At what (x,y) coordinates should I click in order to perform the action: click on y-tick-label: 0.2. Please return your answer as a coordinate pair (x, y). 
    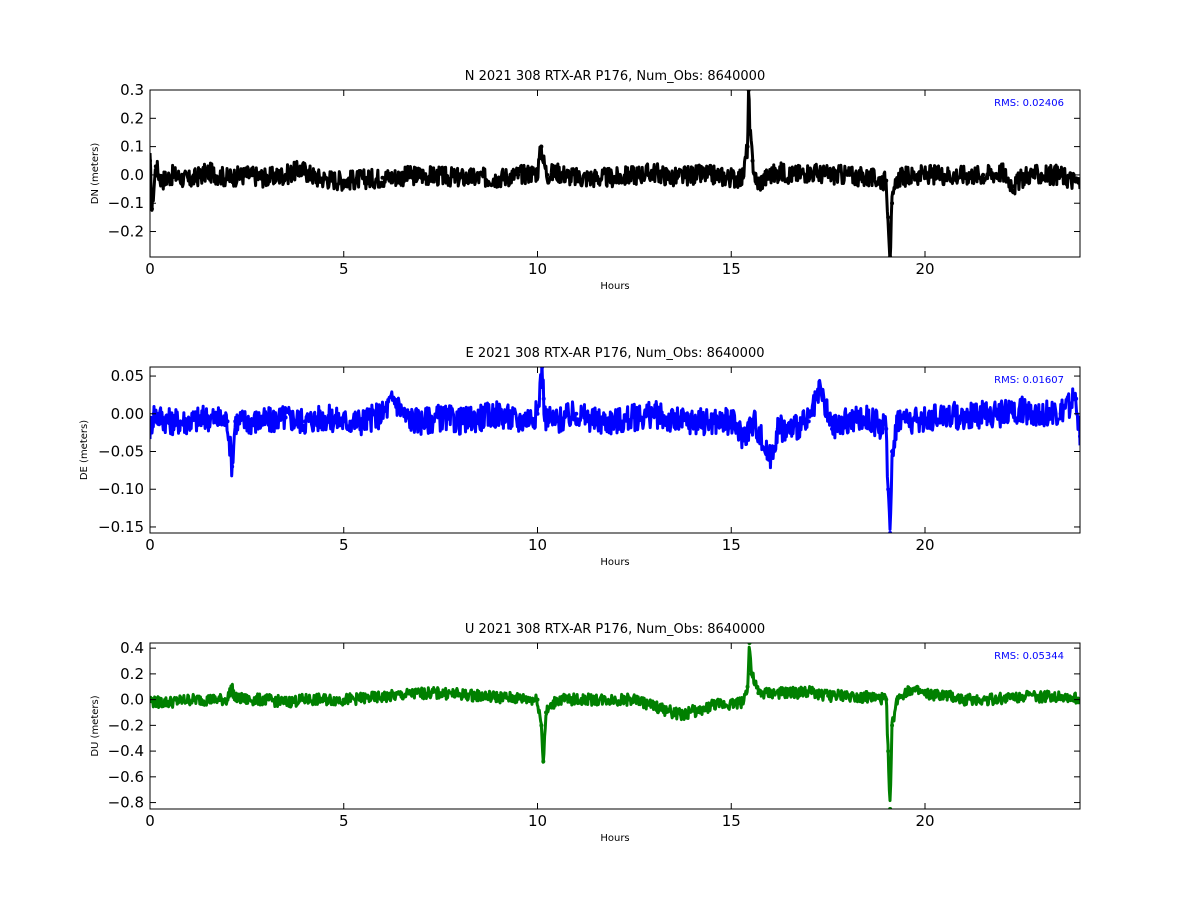
    Looking at the image, I should click on (132, 118).